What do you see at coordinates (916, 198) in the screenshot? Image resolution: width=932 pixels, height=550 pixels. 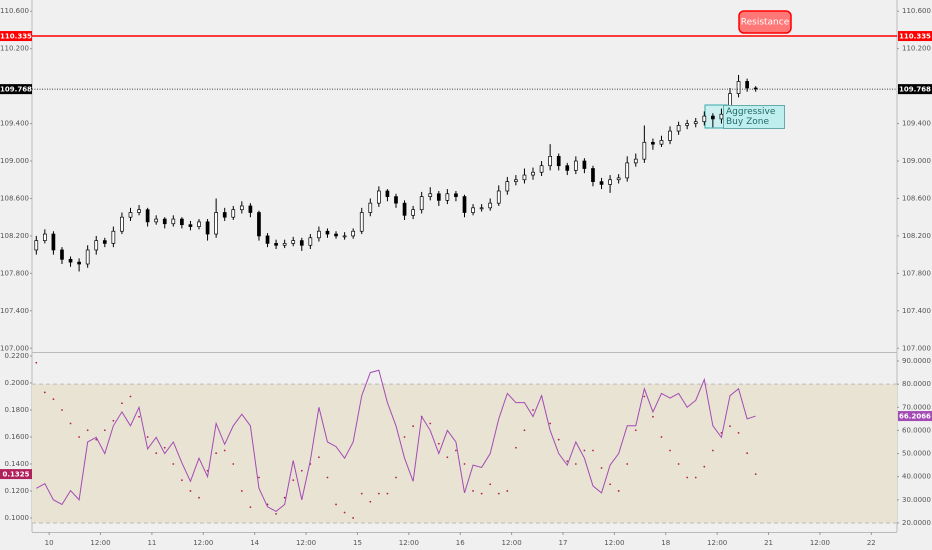 I see `right-tick-label: 108.600` at bounding box center [916, 198].